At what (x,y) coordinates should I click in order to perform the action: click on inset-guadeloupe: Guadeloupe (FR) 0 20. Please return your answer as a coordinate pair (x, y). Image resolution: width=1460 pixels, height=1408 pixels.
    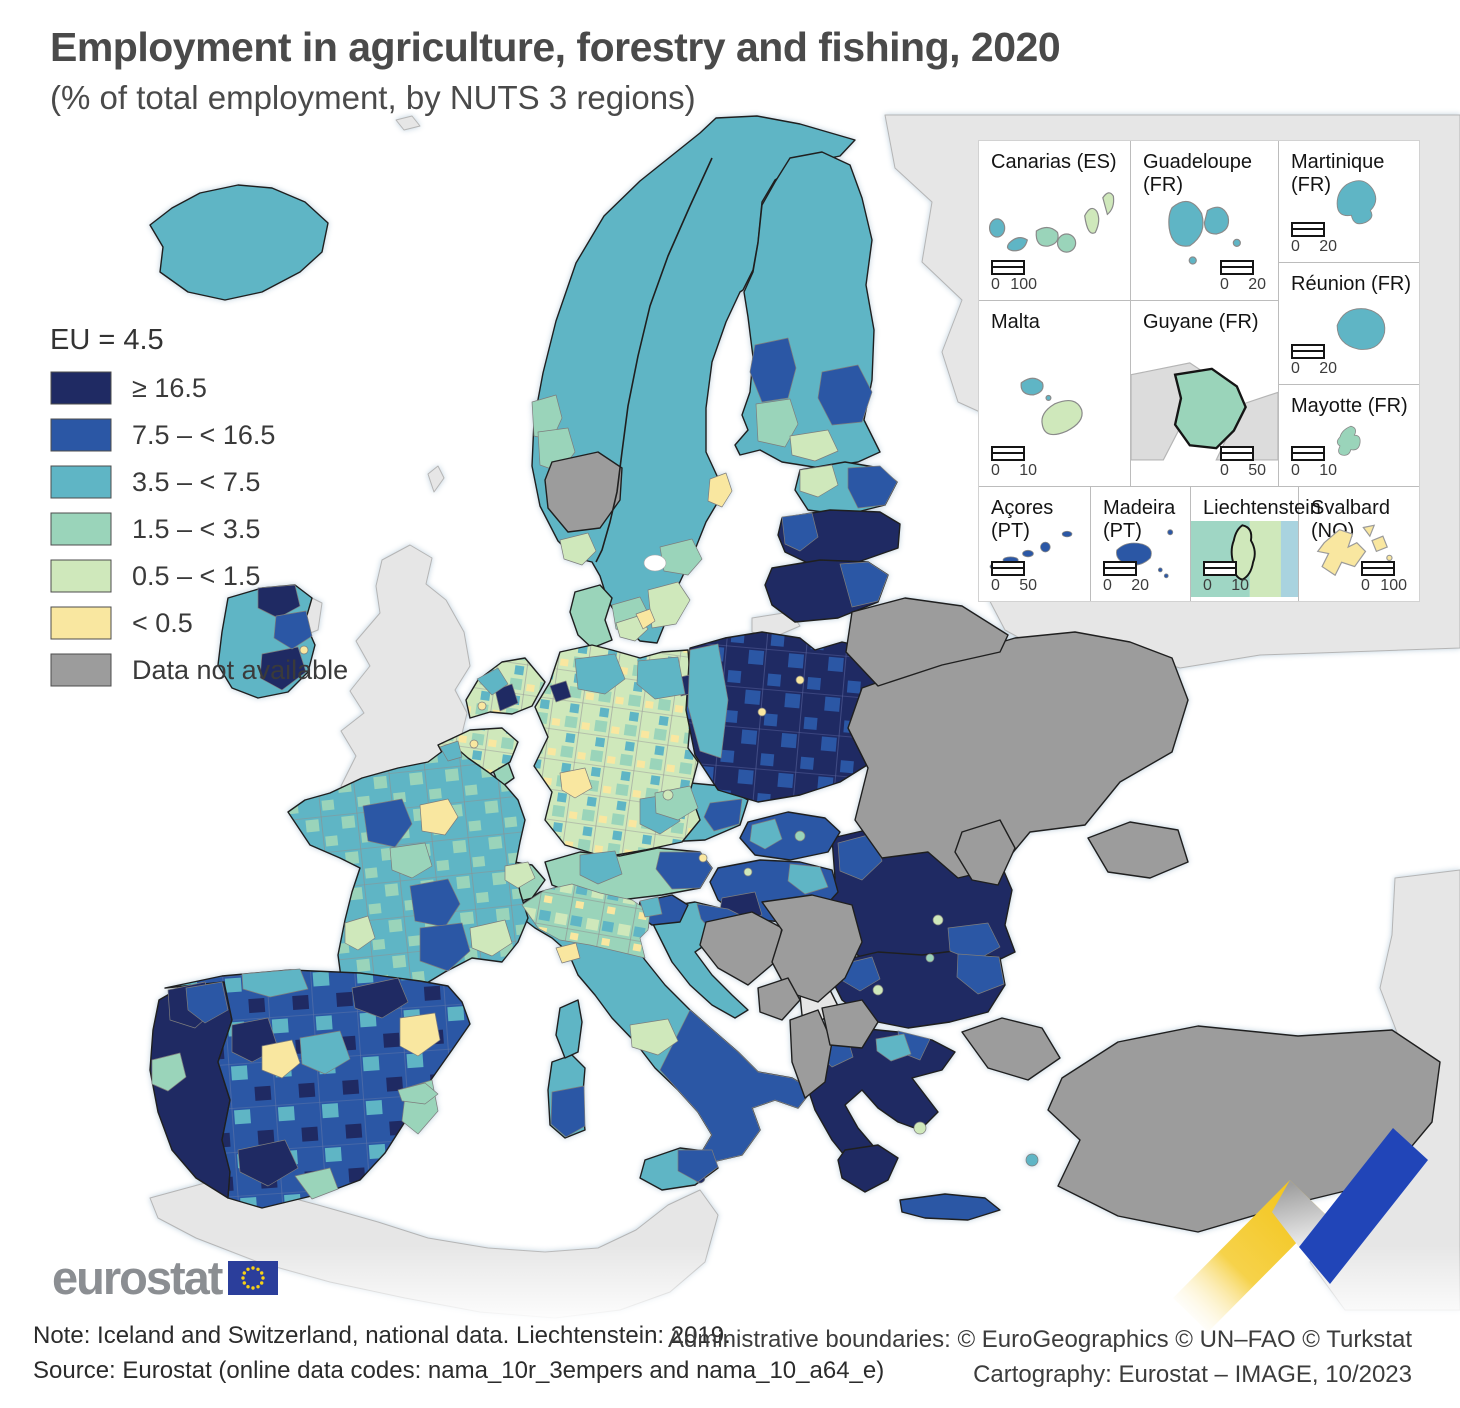
    Looking at the image, I should click on (1205, 221).